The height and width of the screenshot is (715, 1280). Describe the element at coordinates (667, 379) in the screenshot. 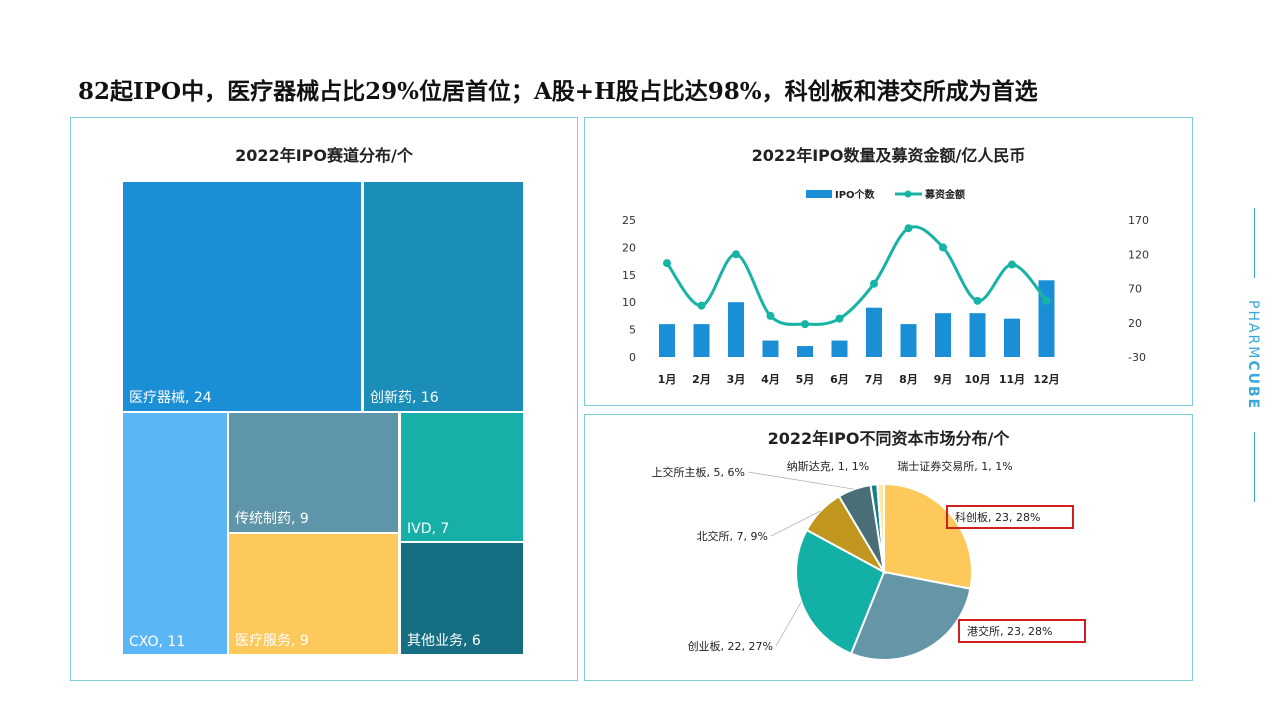

I see `x-axis-tick: 1月` at that location.